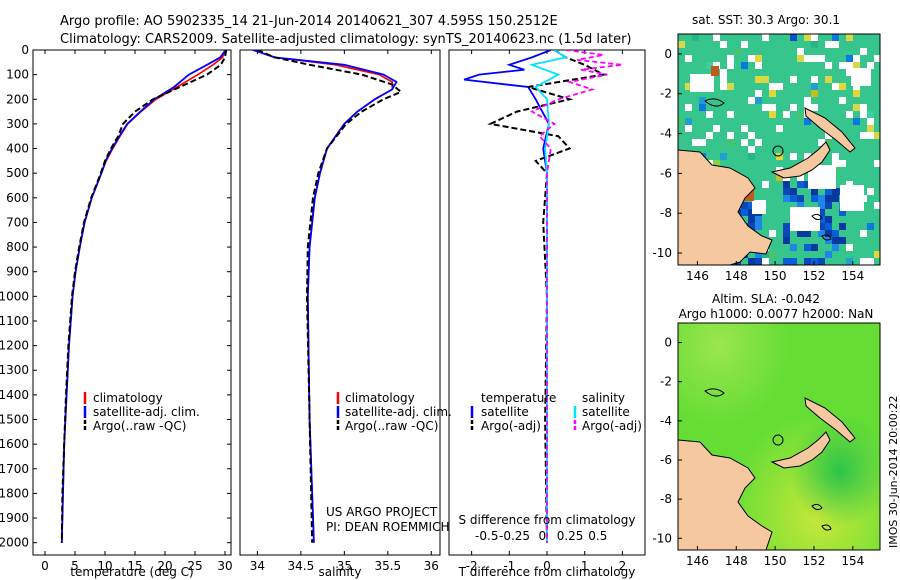 The height and width of the screenshot is (580, 900). What do you see at coordinates (17, 198) in the screenshot?
I see `y-tick-label: 600` at bounding box center [17, 198].